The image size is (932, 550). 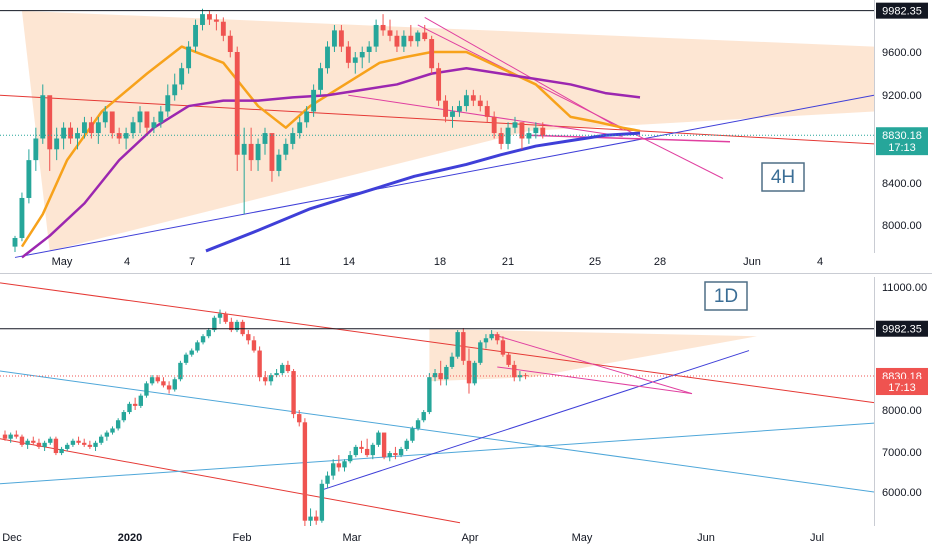 I want to click on bottom-x-axis: Dec 2020 Feb Mar Apr May Jun Jul, so click(x=413, y=538).